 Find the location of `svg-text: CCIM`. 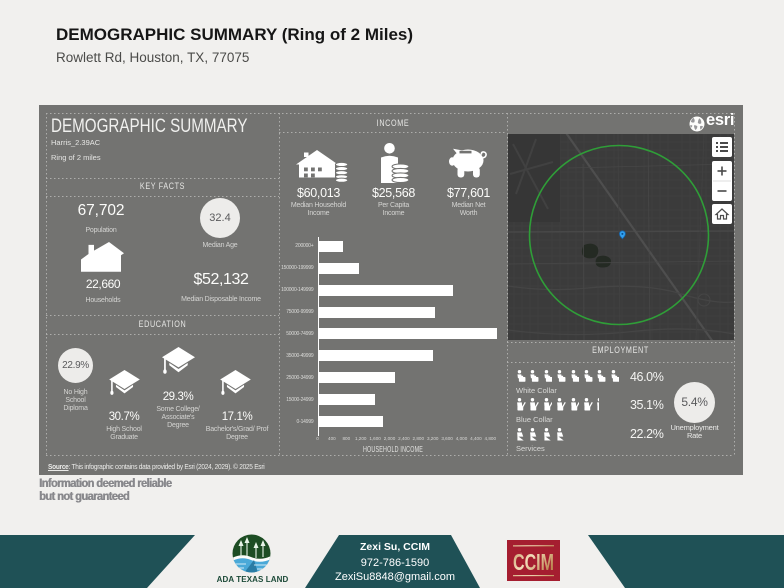

svg-text: CCIM is located at coordinates (533, 562).